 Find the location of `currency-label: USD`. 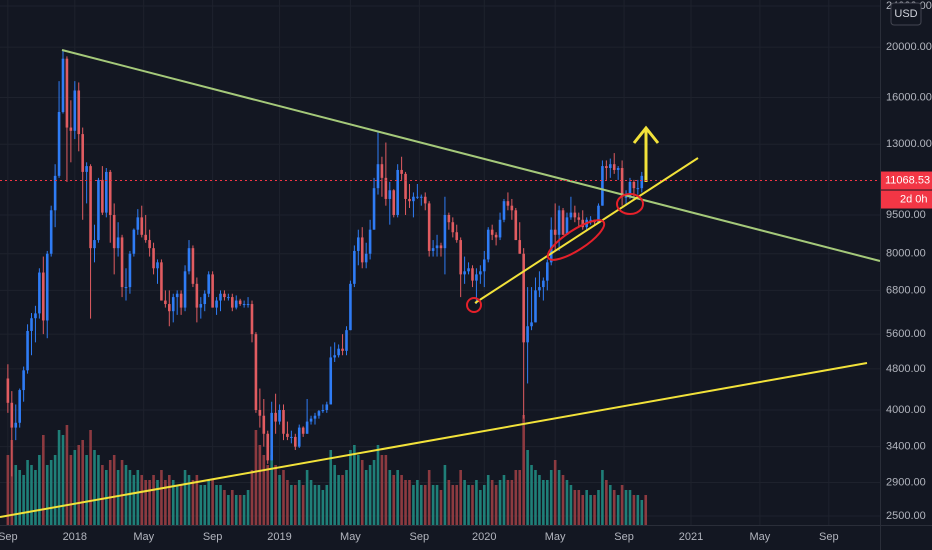

currency-label: USD is located at coordinates (905, 14).